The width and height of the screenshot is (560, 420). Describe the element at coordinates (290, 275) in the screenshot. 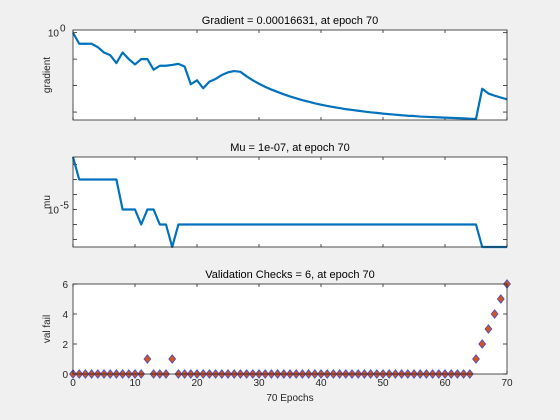

I see `panel-title: Validation Checks = 6, at epoch 70` at that location.